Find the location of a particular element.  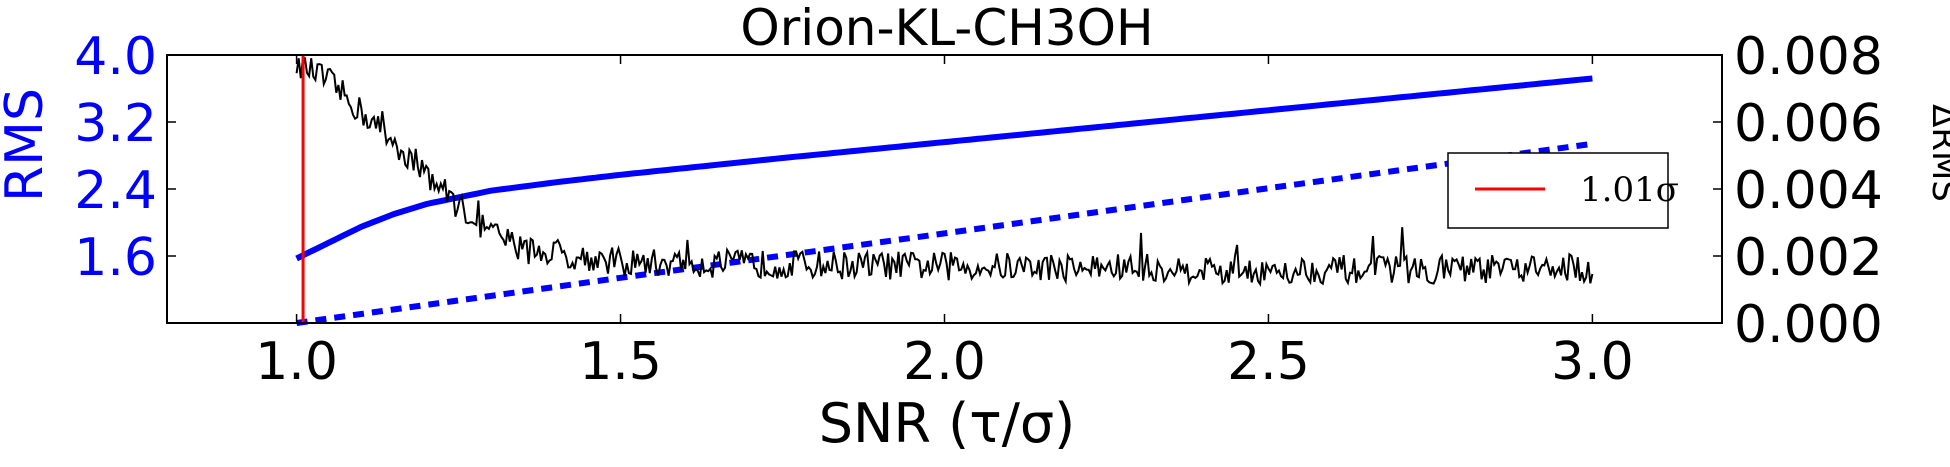

y-right-tick-label: 0.002 is located at coordinates (1808, 258).